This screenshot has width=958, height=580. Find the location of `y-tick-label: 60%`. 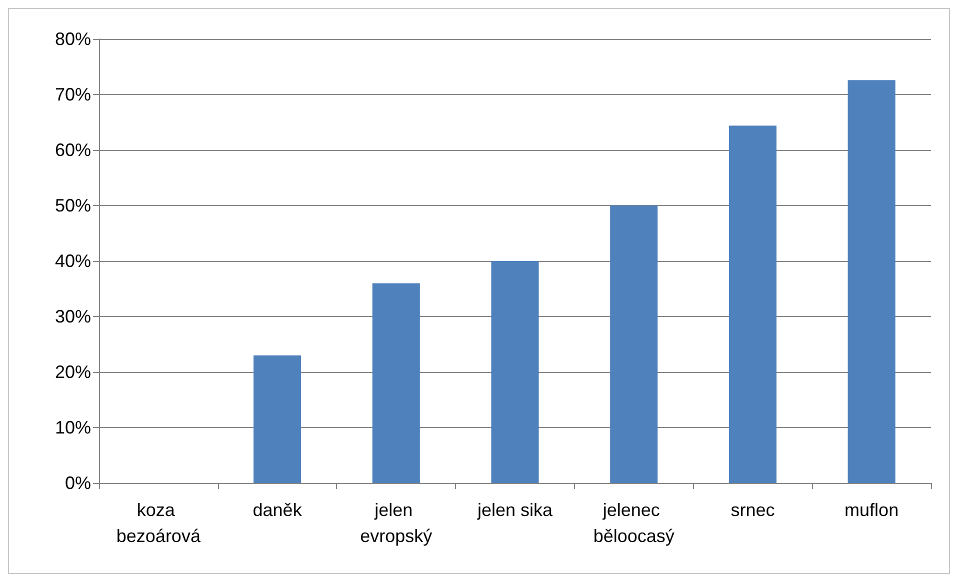

y-tick-label: 60% is located at coordinates (72, 150).